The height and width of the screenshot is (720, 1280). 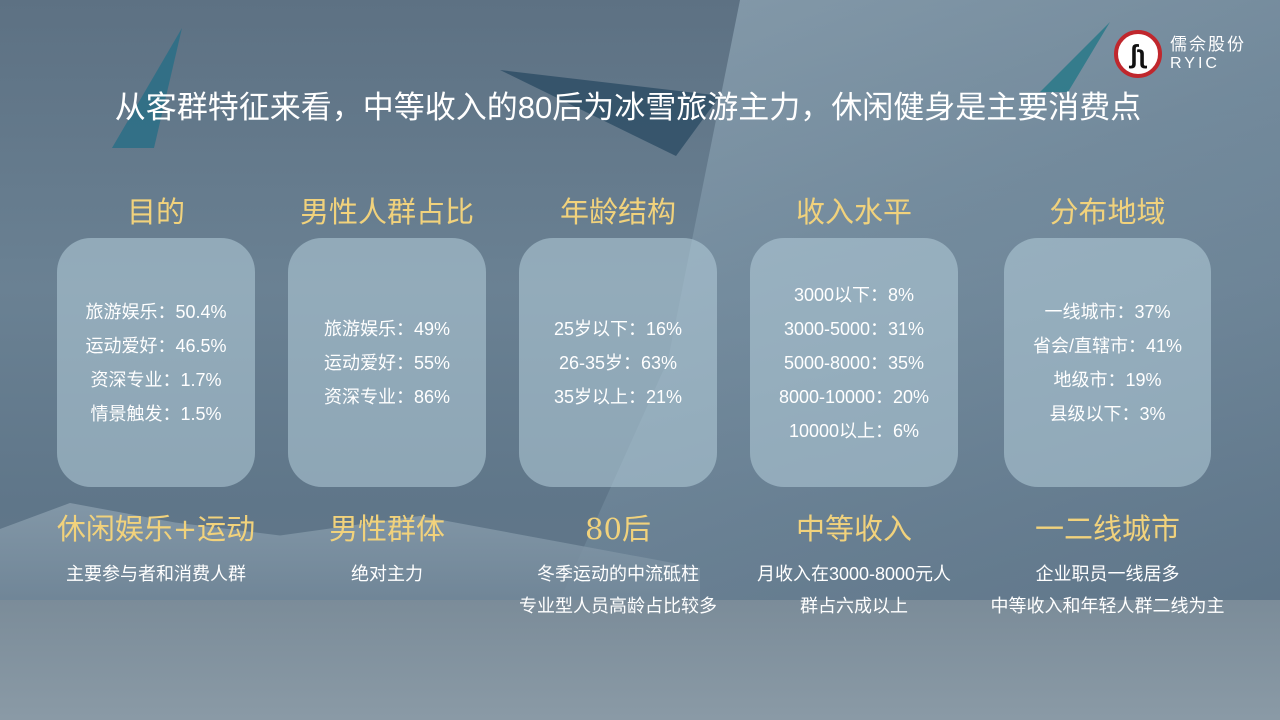 I want to click on stat-item: 运动爱好：46.5%, so click(x=156, y=345).